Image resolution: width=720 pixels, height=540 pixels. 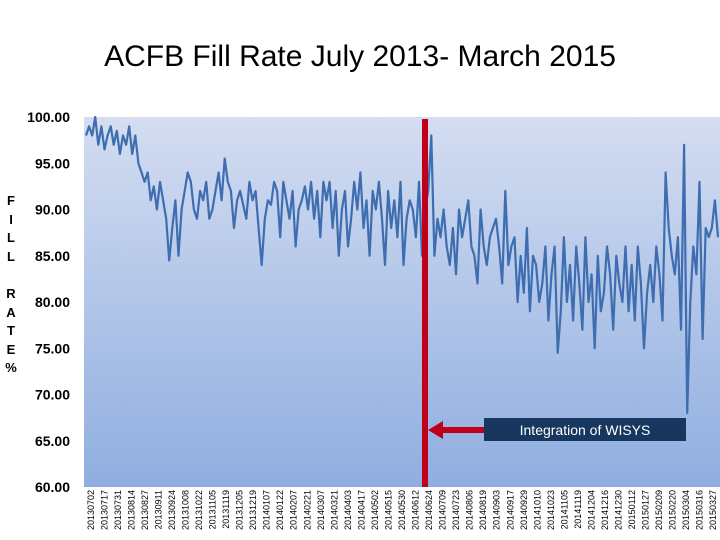 What do you see at coordinates (11, 293) in the screenshot?
I see `y-axis-label-letter: R` at bounding box center [11, 293].